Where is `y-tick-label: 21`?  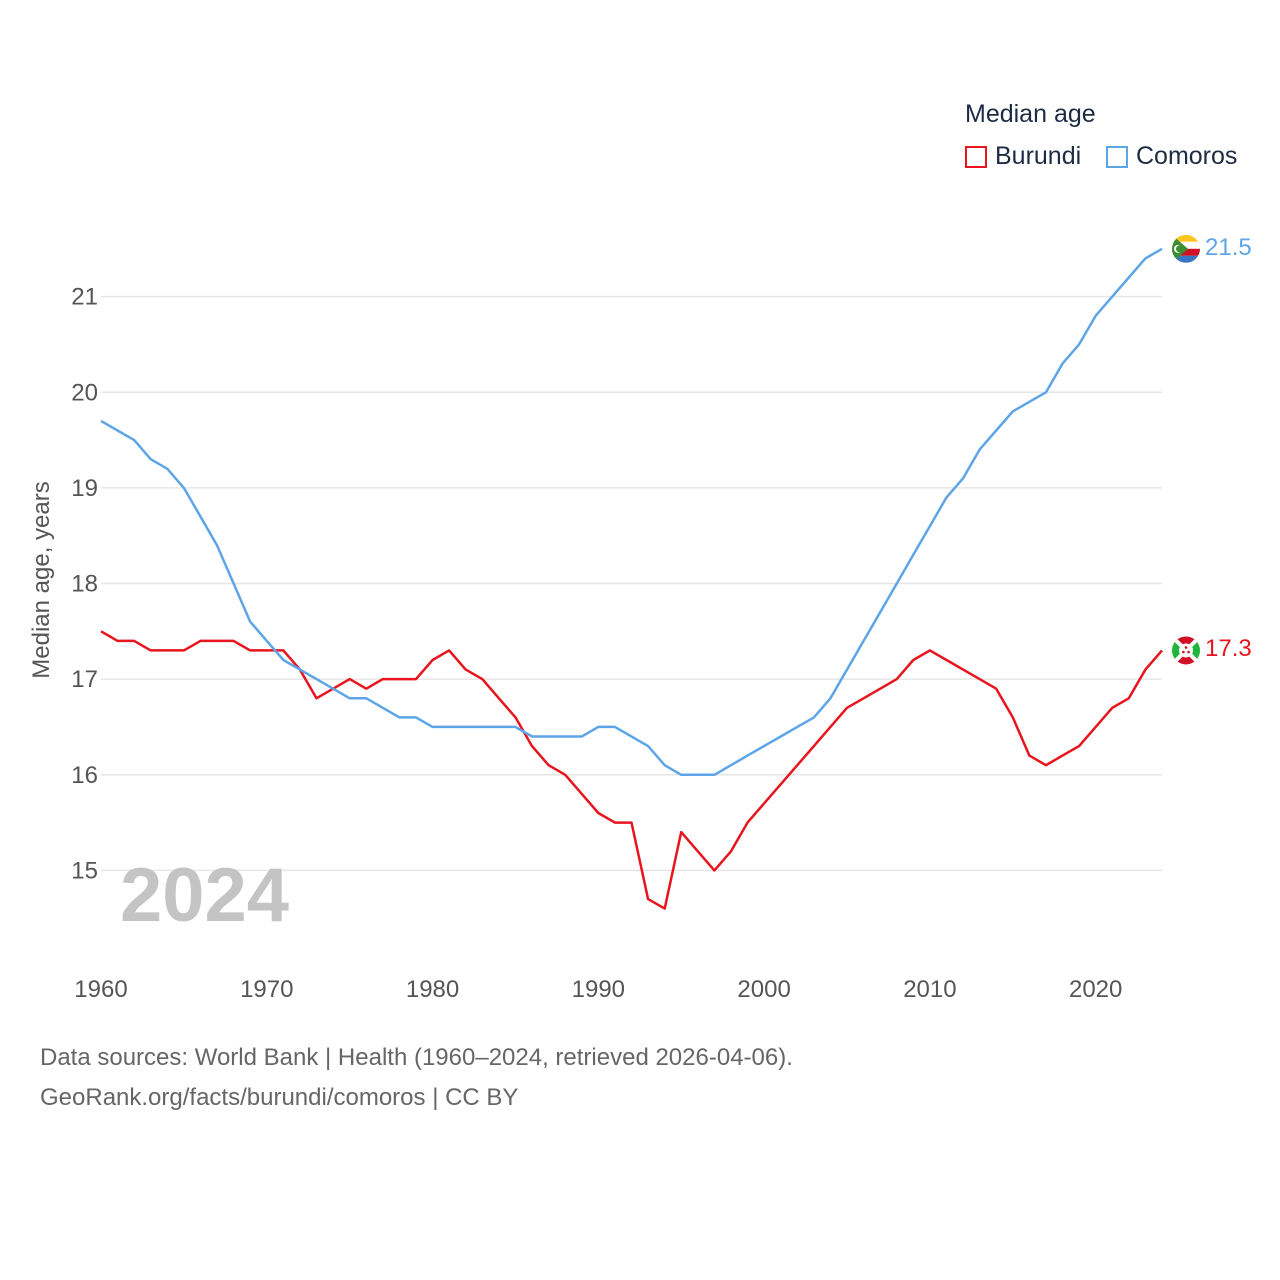
y-tick-label: 21 is located at coordinates (84, 297).